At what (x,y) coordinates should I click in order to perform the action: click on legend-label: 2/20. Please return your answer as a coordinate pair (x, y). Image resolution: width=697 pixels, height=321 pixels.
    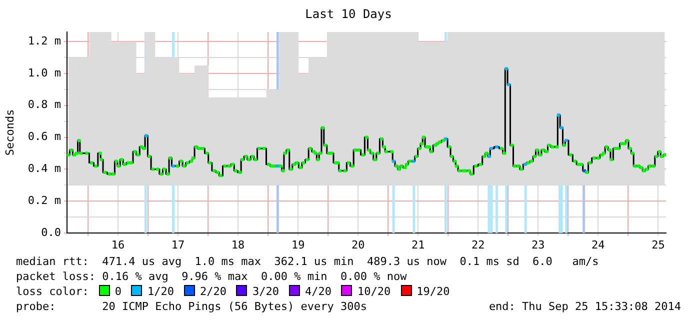
    Looking at the image, I should click on (213, 291).